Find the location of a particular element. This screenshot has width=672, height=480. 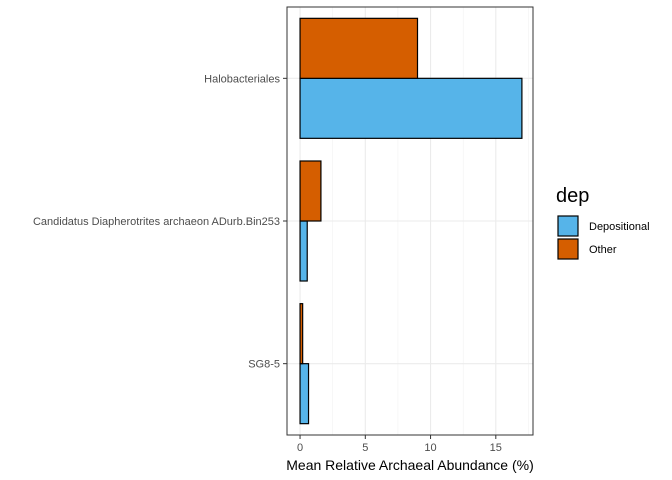

x-axis-title: Mean Relative Archaeal Abundance (%) is located at coordinates (409, 465).